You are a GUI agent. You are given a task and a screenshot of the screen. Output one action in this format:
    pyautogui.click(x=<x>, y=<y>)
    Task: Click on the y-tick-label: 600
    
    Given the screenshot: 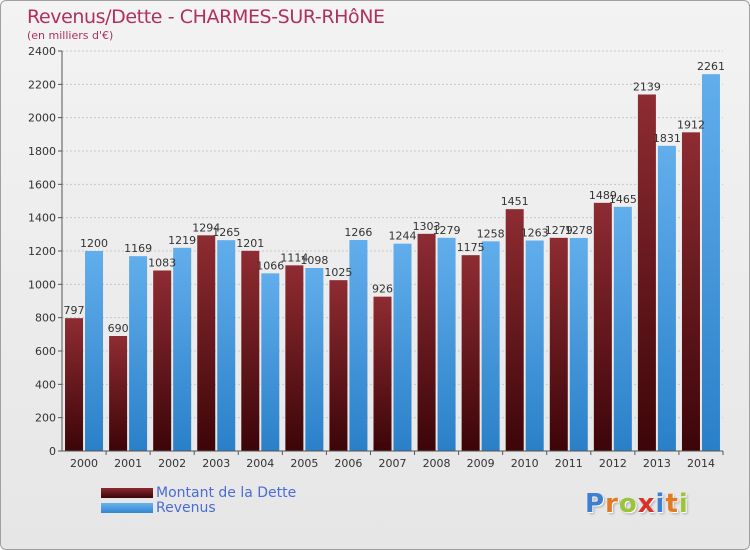 What is the action you would take?
    pyautogui.click(x=45, y=351)
    